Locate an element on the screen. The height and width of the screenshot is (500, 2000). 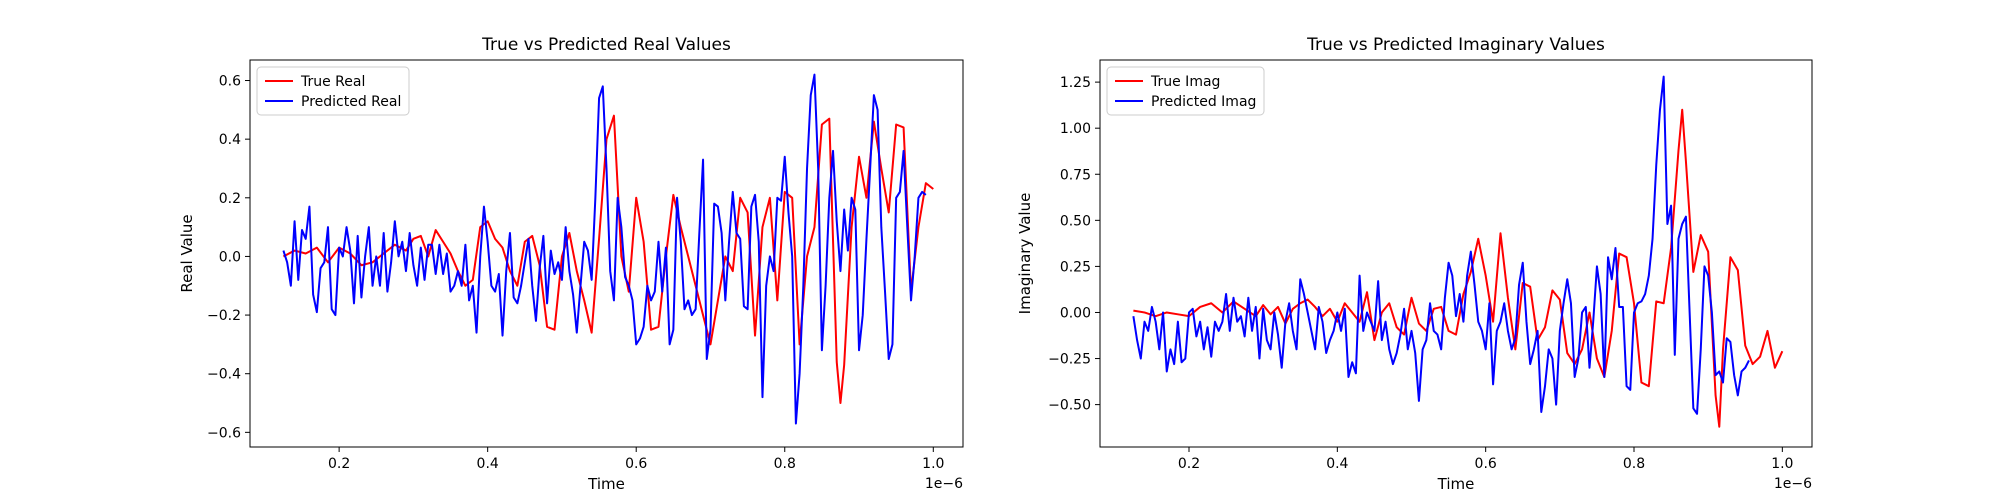
y-tick-label: −0.4 is located at coordinates (224, 375).